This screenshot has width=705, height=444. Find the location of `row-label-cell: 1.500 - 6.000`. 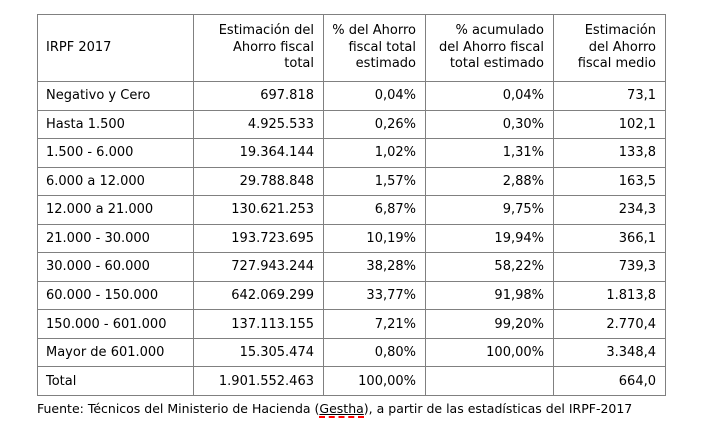

row-label-cell: 1.500 - 6.000 is located at coordinates (115, 153).